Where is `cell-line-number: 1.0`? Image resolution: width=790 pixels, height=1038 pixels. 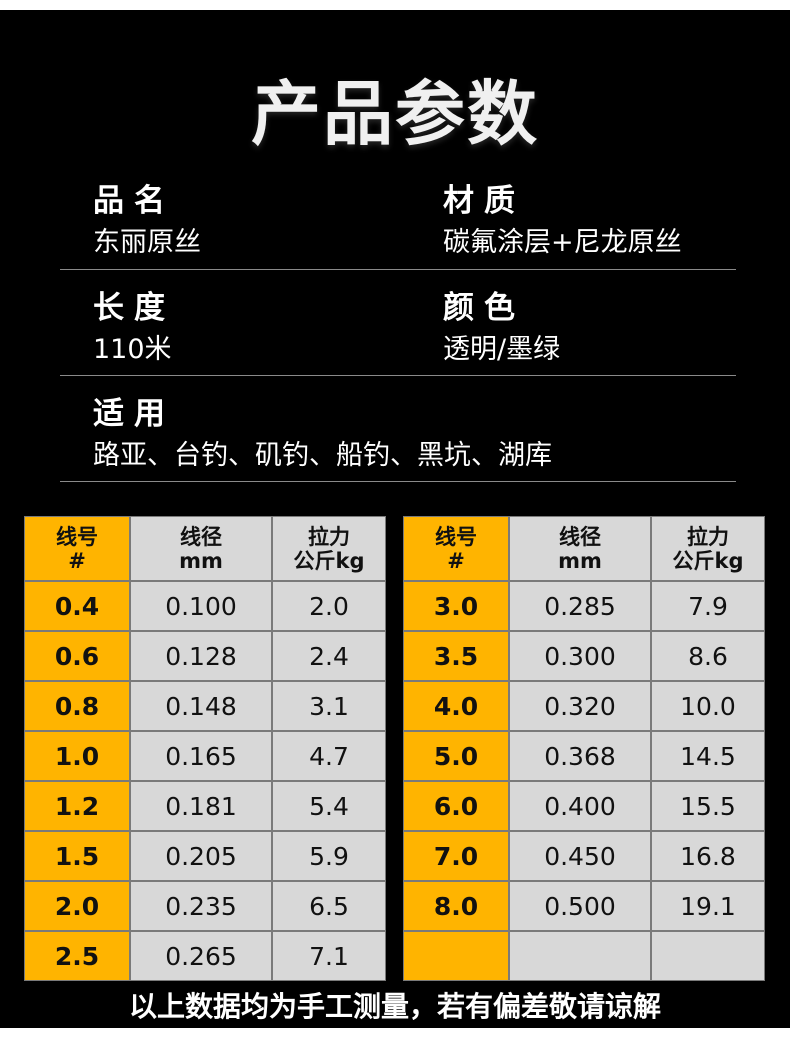
cell-line-number: 1.0 is located at coordinates (77, 756).